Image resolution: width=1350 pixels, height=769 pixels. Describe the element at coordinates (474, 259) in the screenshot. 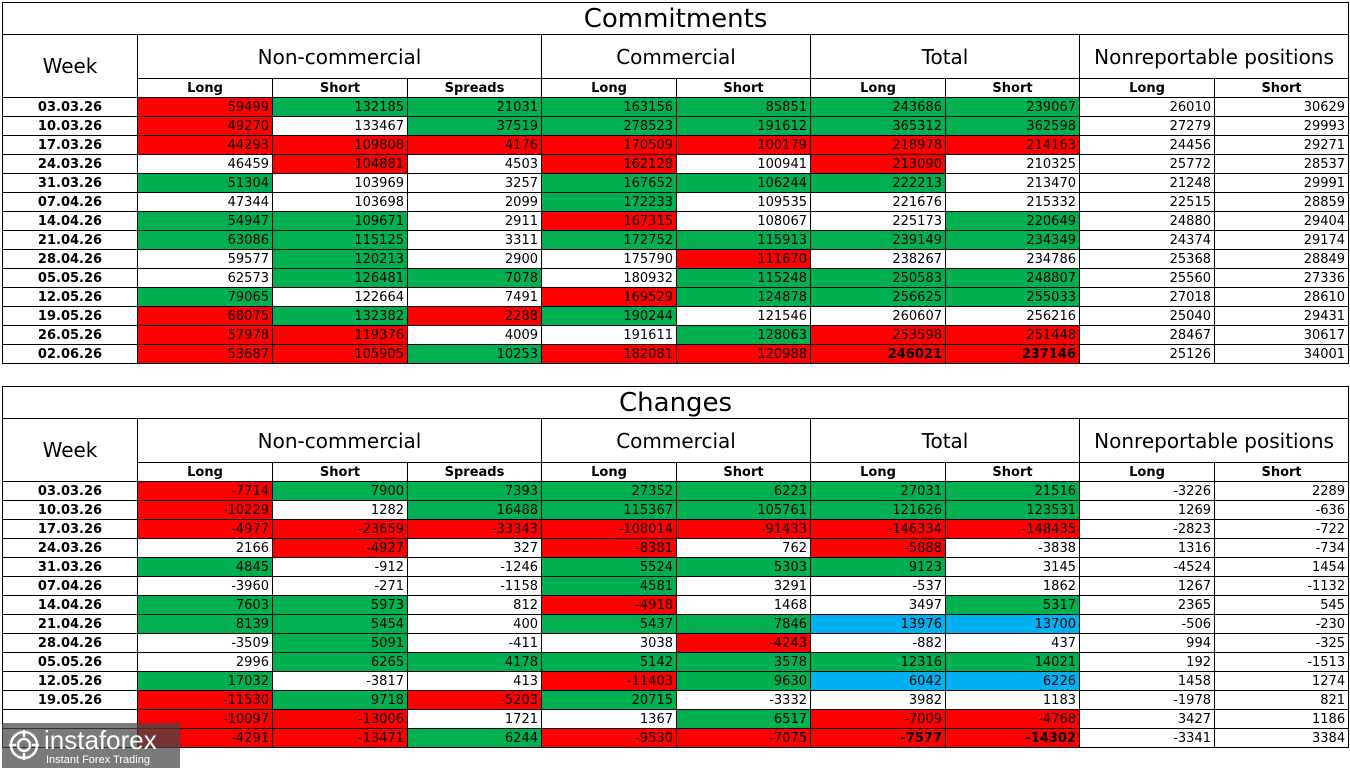

I see `value-cell: 2900` at that location.